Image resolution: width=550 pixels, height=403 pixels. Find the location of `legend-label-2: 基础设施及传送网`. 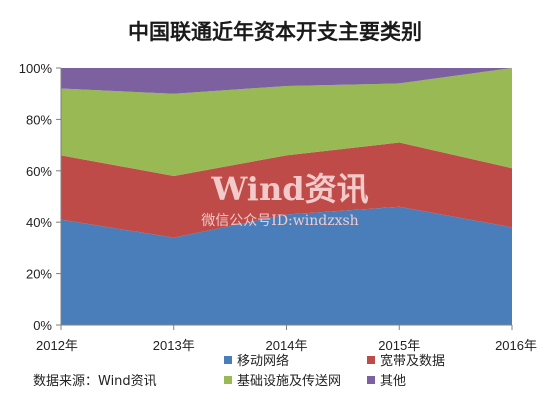

legend-label-2: 基础设施及传送网 is located at coordinates (289, 381).